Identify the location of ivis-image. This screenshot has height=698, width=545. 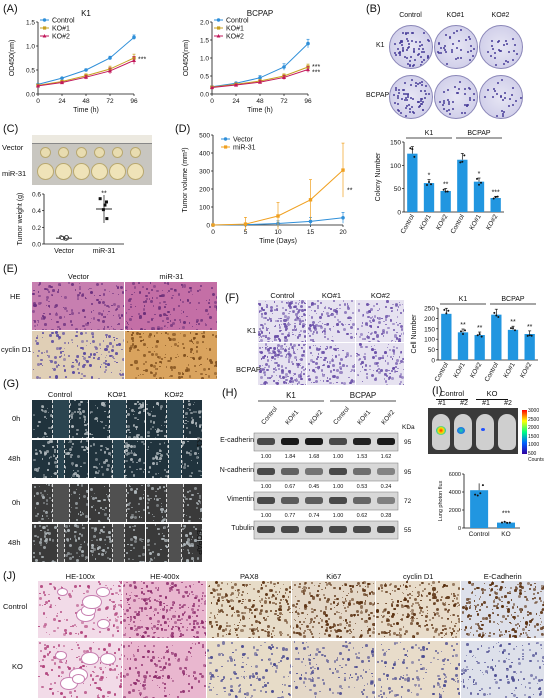
(473, 431).